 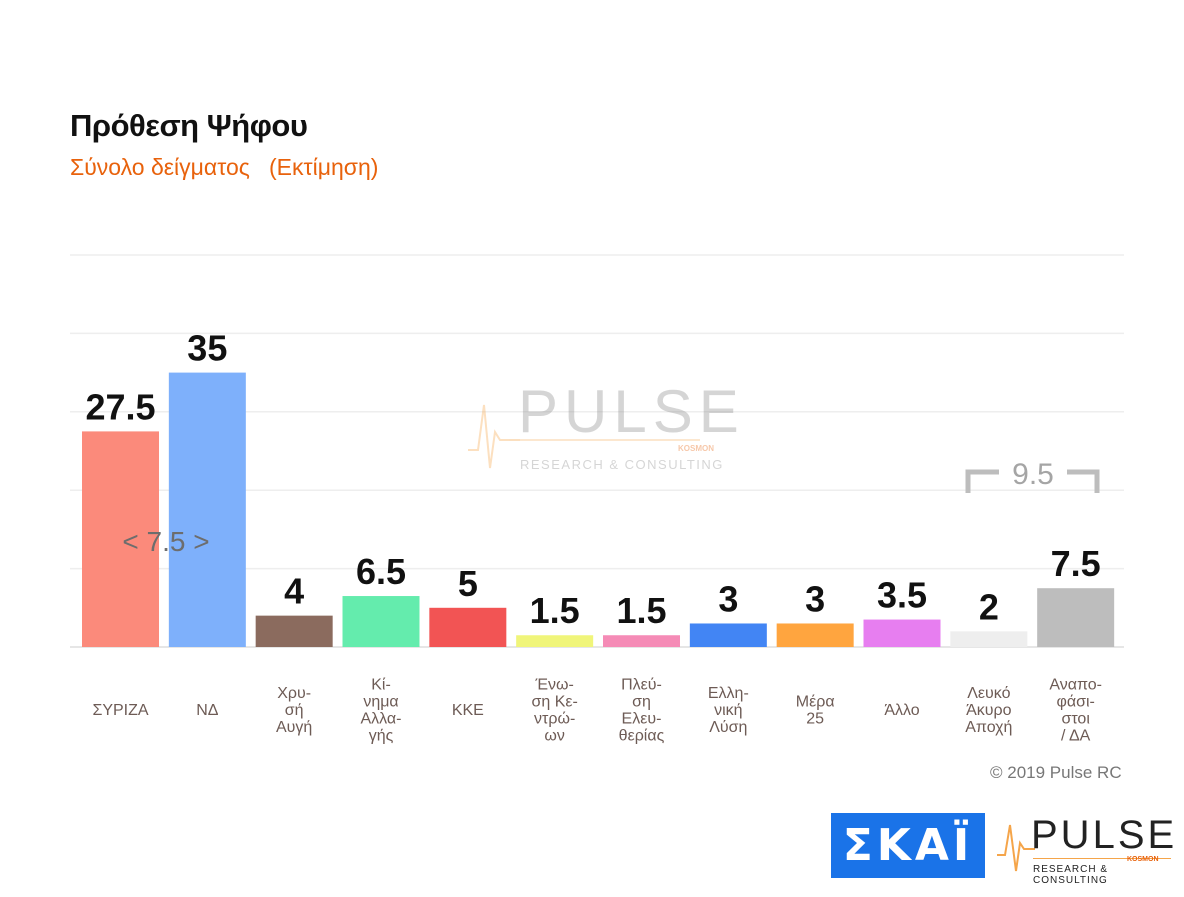 I want to click on watermark-brand: PULSE, so click(x=631, y=411).